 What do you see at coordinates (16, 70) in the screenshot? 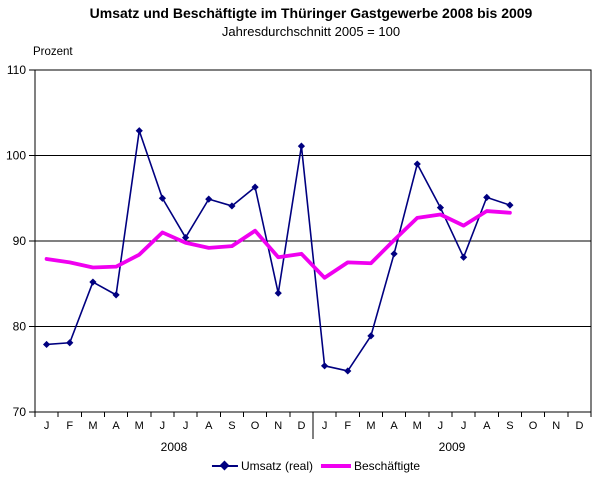
I see `y-tick-label: 110` at bounding box center [16, 70].